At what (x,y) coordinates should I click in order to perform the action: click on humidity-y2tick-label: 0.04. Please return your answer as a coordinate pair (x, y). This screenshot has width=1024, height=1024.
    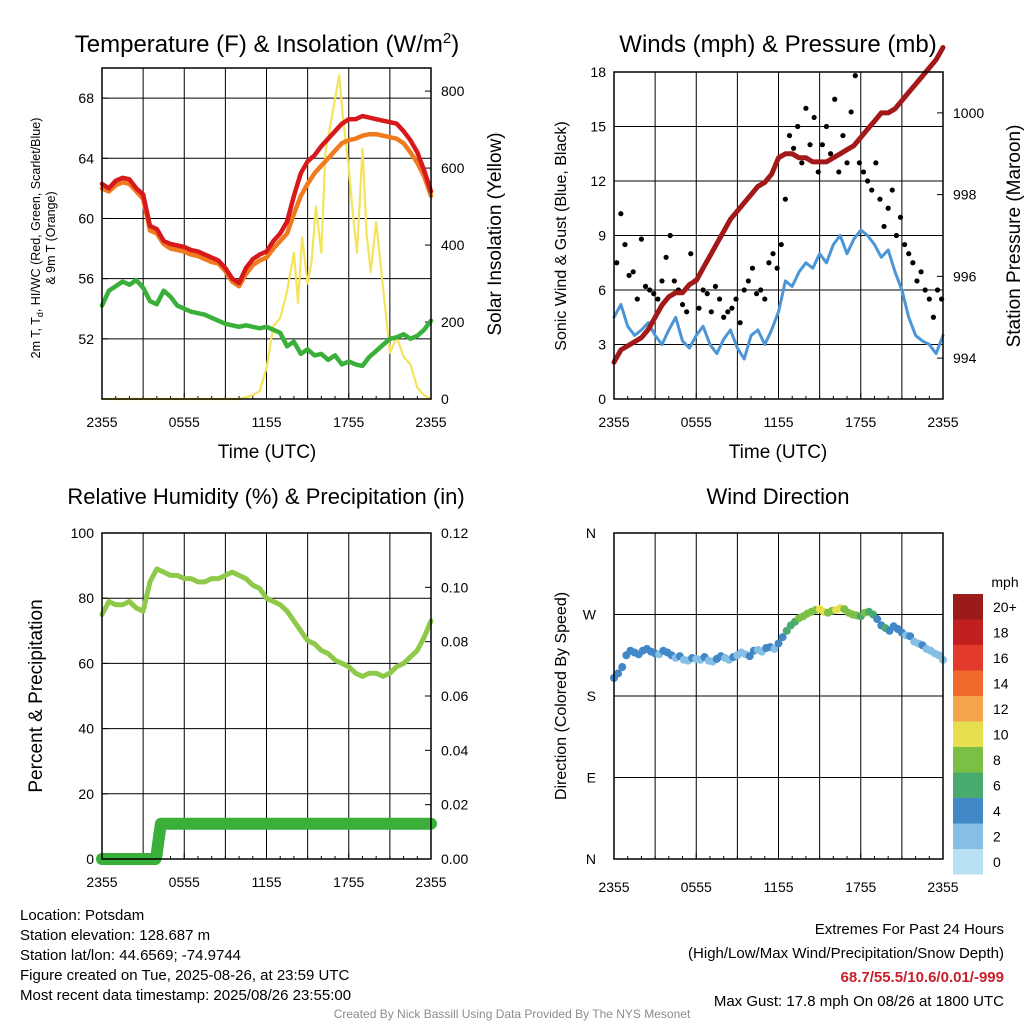
    Looking at the image, I should click on (454, 750).